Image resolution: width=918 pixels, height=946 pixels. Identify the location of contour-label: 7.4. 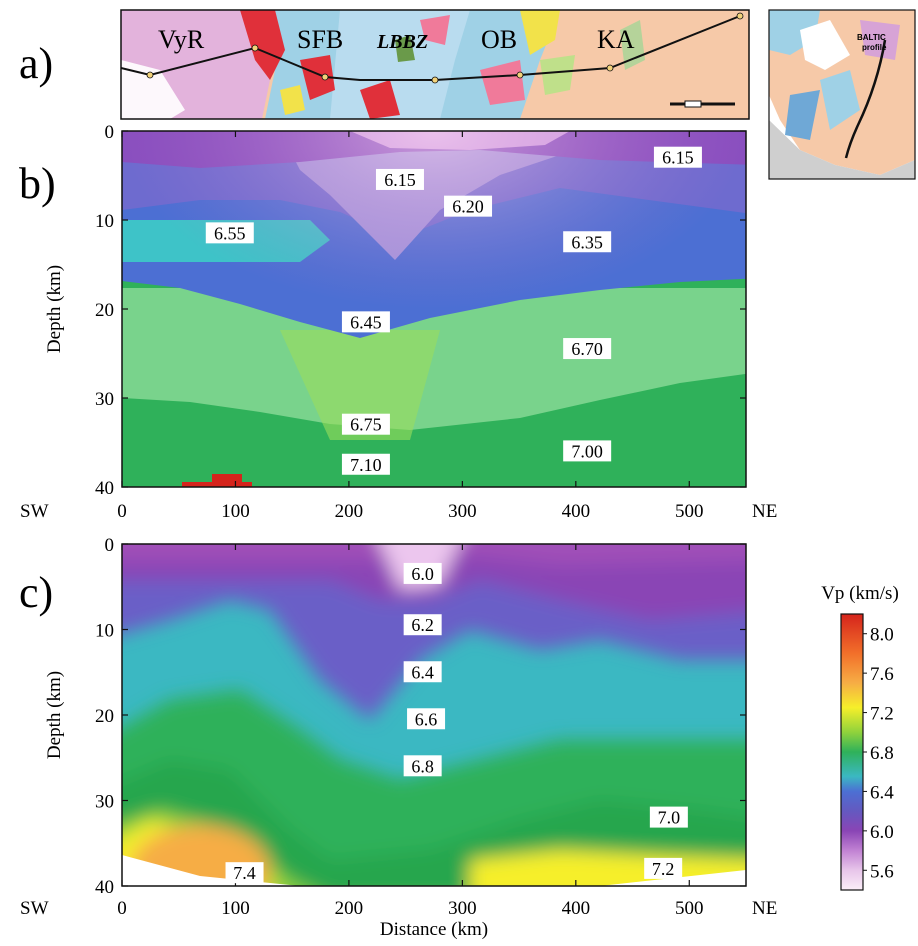
(244, 873).